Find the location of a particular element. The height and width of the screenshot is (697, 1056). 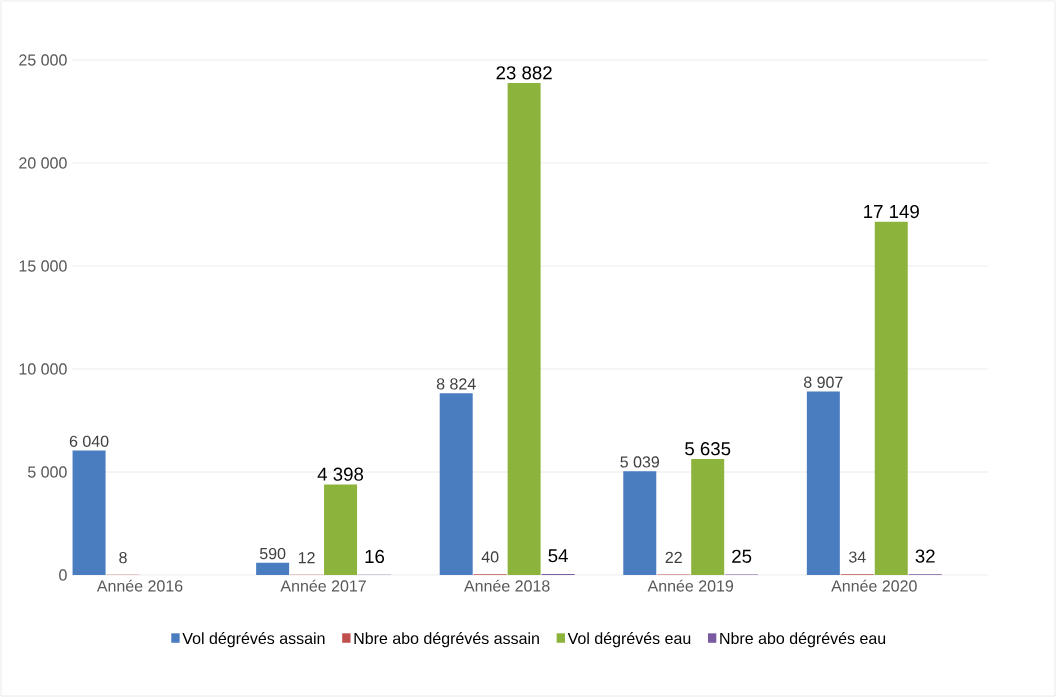

data-label: 590 is located at coordinates (272, 553).